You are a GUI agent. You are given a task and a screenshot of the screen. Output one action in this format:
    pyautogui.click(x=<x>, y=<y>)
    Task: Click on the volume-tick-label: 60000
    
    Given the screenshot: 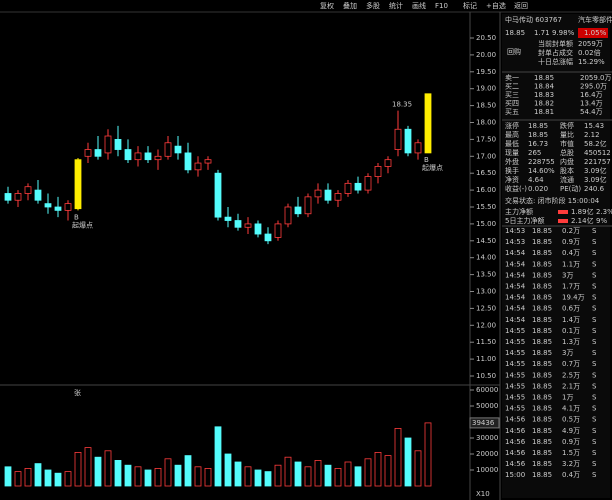 What is the action you would take?
    pyautogui.click(x=487, y=390)
    